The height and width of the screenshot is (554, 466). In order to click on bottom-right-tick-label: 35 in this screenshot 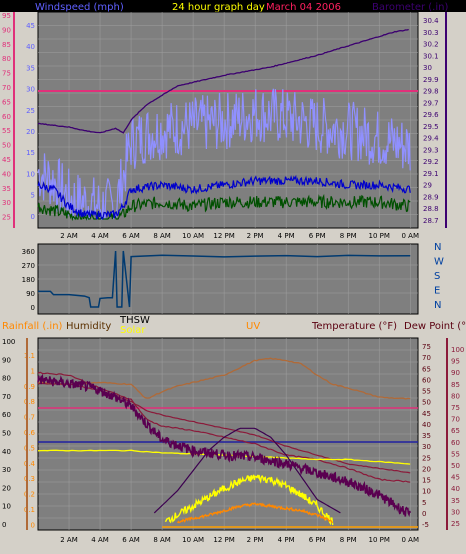, I will do `click(426, 436)`.